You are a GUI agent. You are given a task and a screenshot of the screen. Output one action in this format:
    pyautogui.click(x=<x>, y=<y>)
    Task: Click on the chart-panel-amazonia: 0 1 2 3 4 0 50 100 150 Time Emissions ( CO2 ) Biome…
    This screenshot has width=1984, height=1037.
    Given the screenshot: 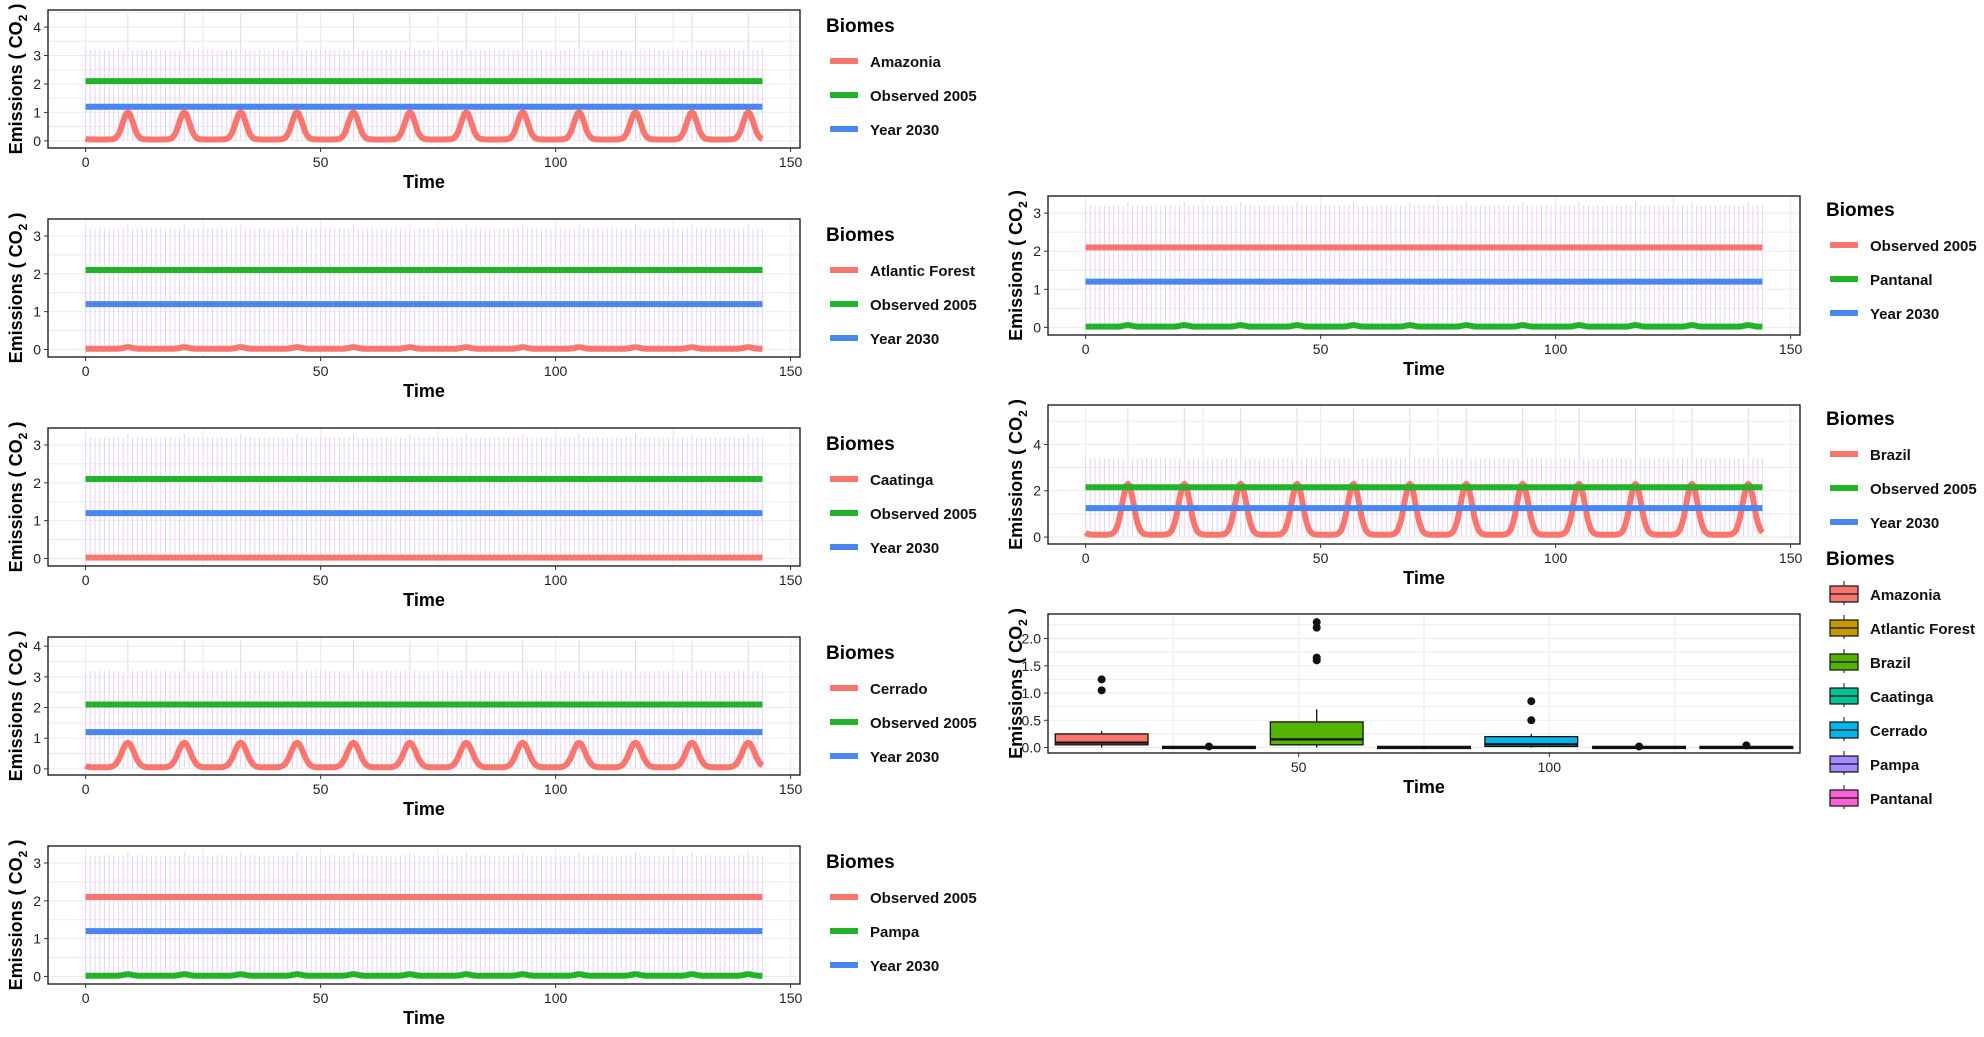 What is the action you would take?
    pyautogui.click(x=491, y=98)
    